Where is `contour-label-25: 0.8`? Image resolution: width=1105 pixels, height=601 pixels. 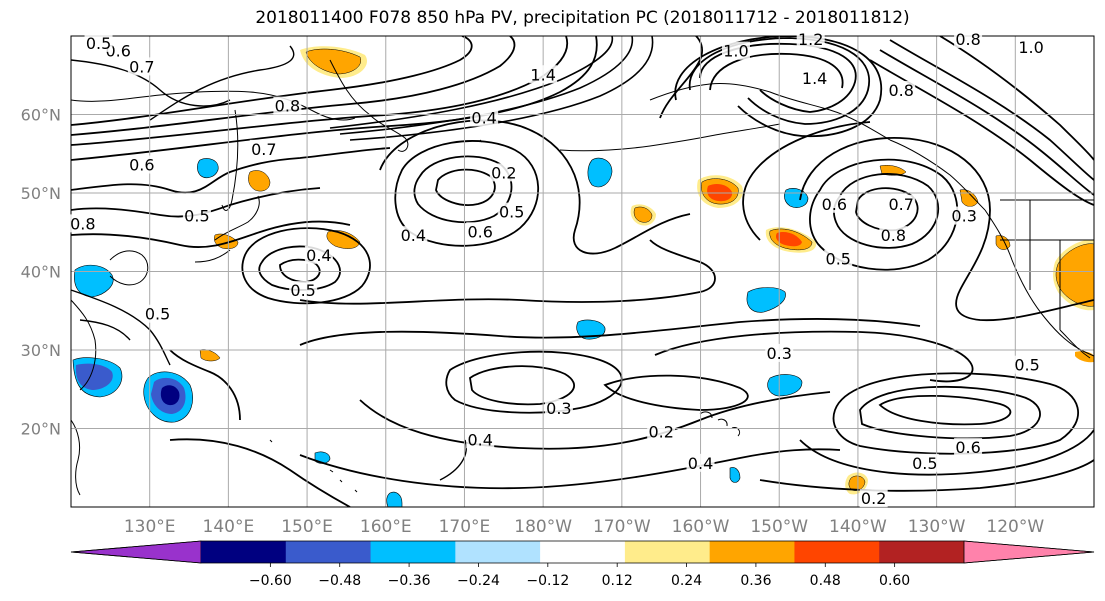
contour-label-25: 0.8 is located at coordinates (893, 235).